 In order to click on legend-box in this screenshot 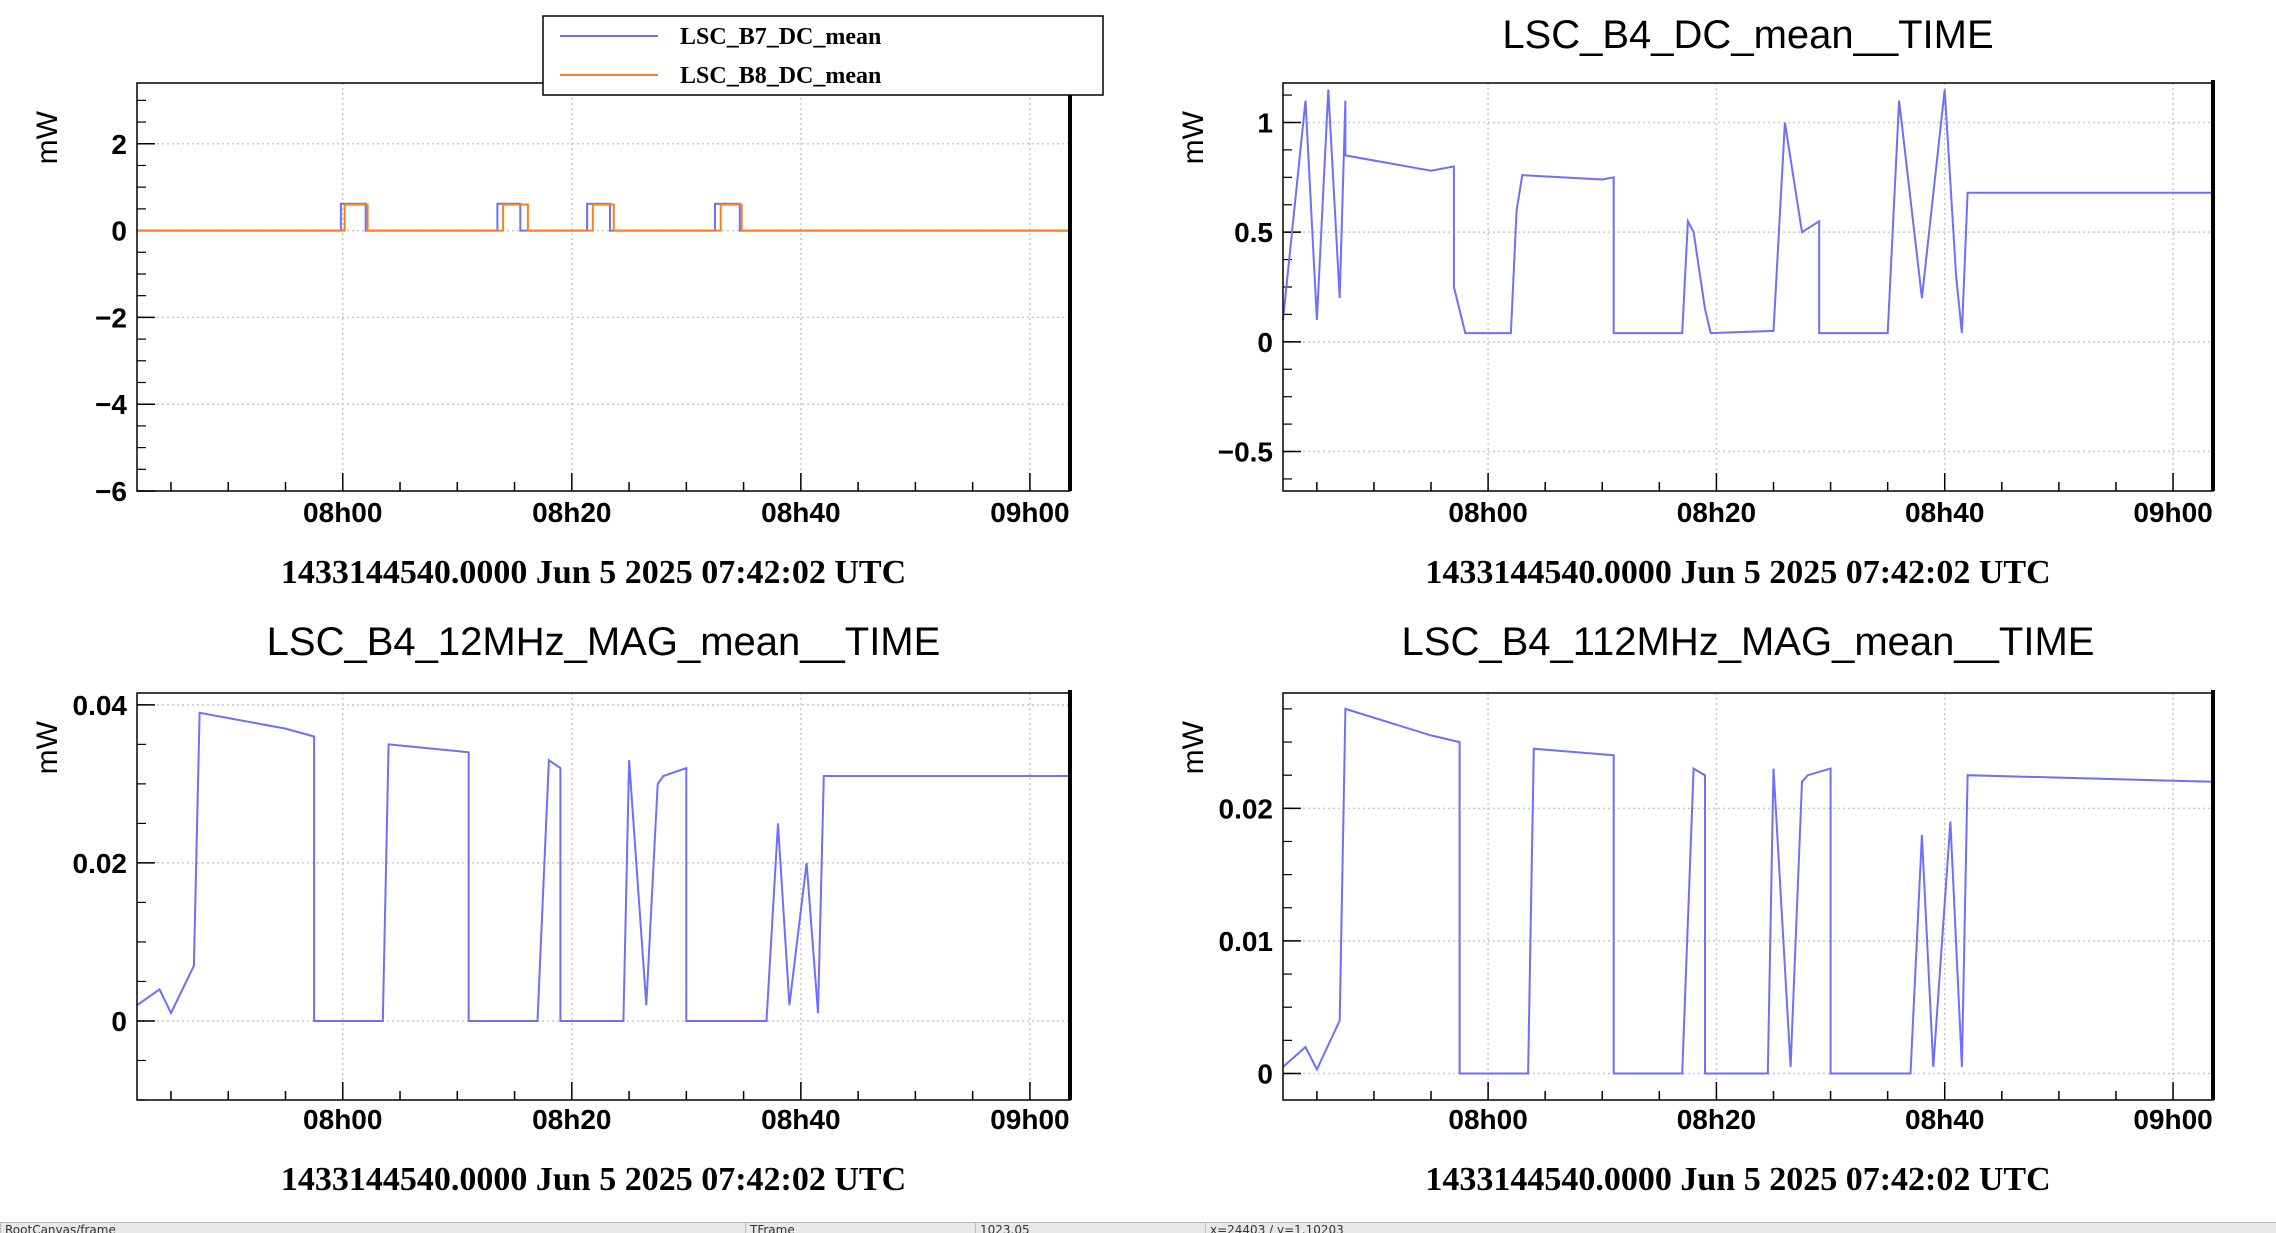, I will do `click(823, 55)`.